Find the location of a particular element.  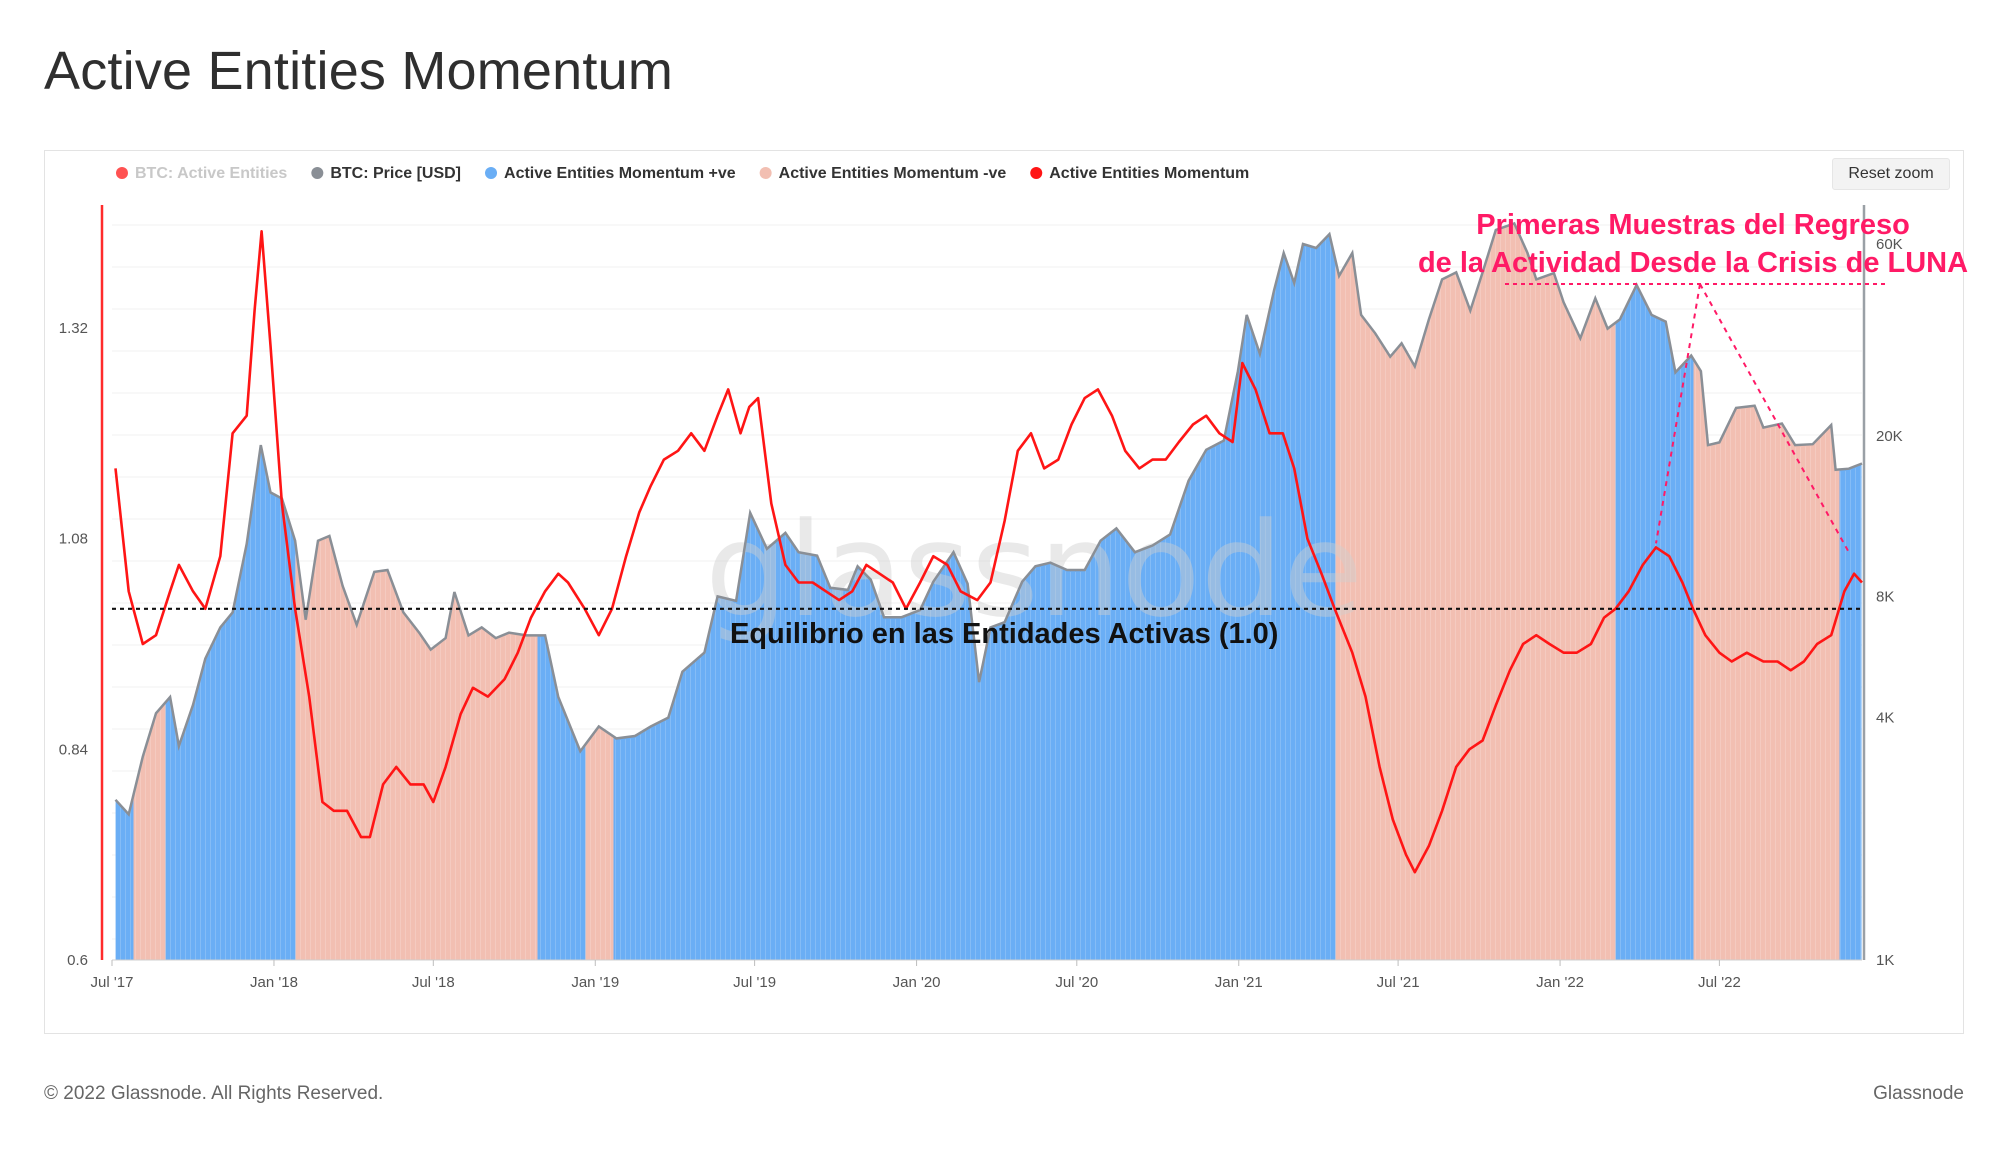

annotation-line-2: de la Actividad Desde la Crisis de LUNA is located at coordinates (1693, 263).